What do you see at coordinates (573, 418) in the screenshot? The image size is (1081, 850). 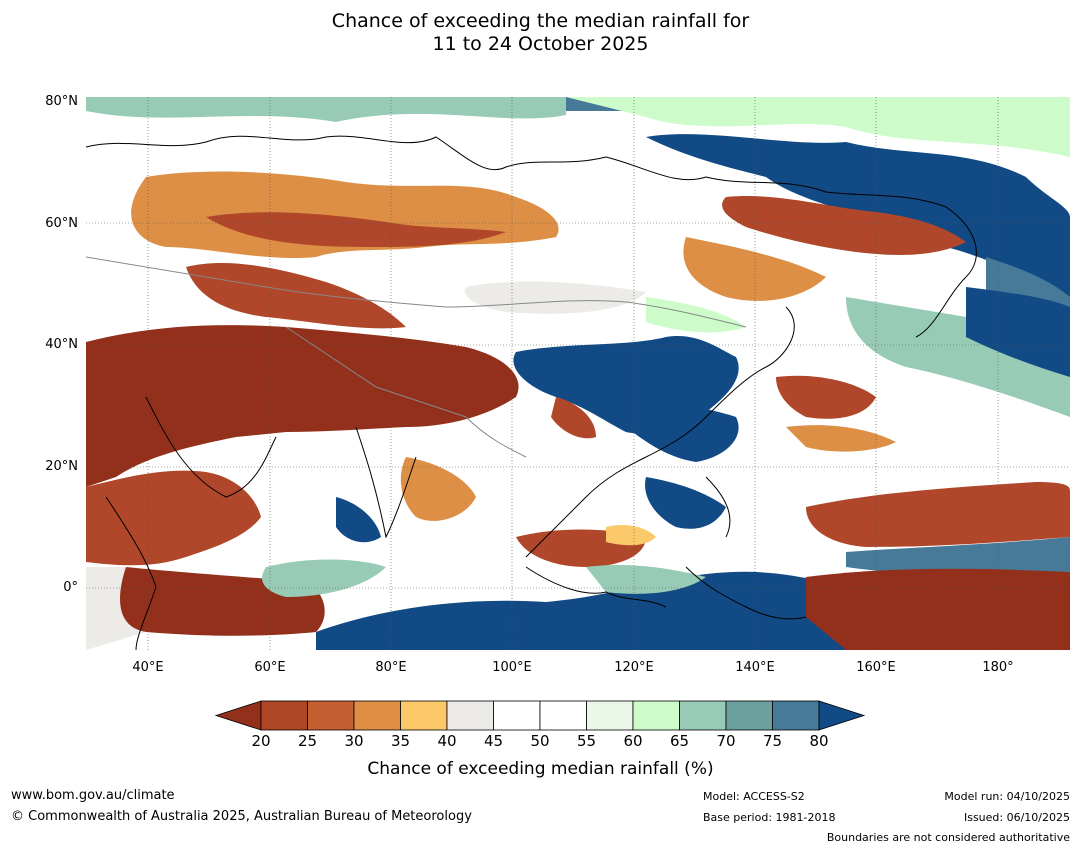 I see `indochina-dry-spot` at bounding box center [573, 418].